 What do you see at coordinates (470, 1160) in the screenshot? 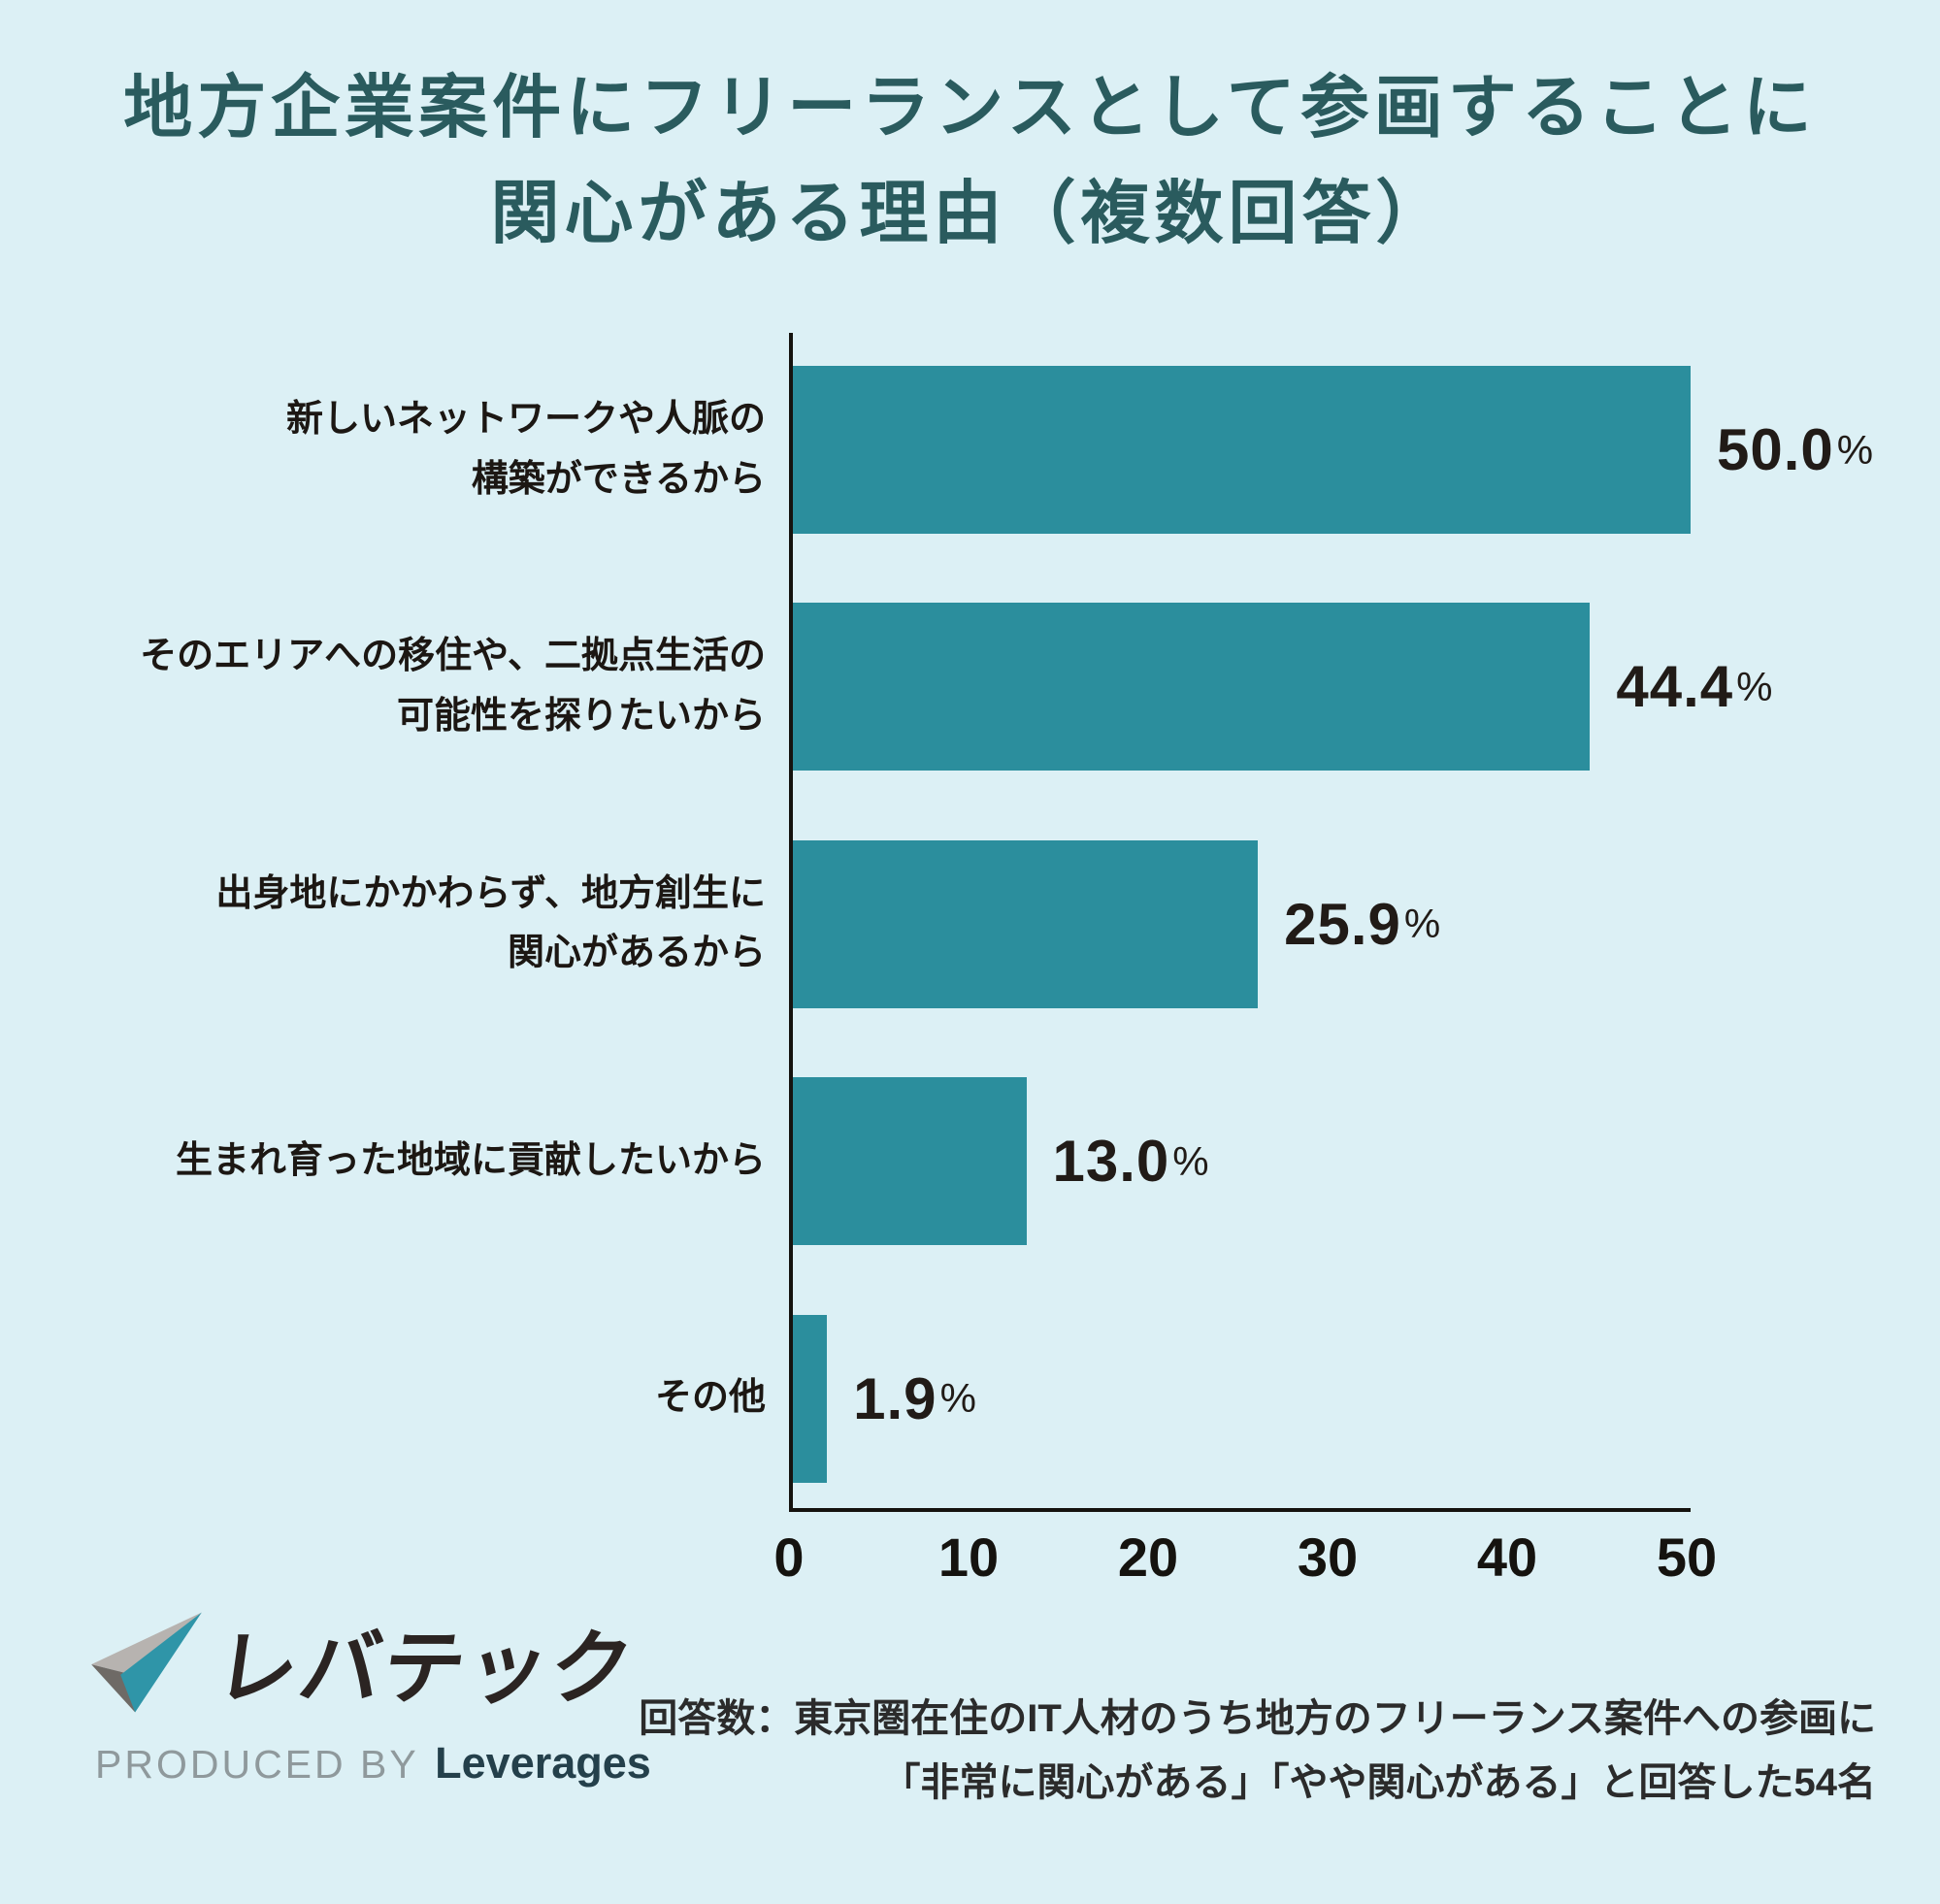
I see `category-label: 生まれ育った地域に貢献したいから` at bounding box center [470, 1160].